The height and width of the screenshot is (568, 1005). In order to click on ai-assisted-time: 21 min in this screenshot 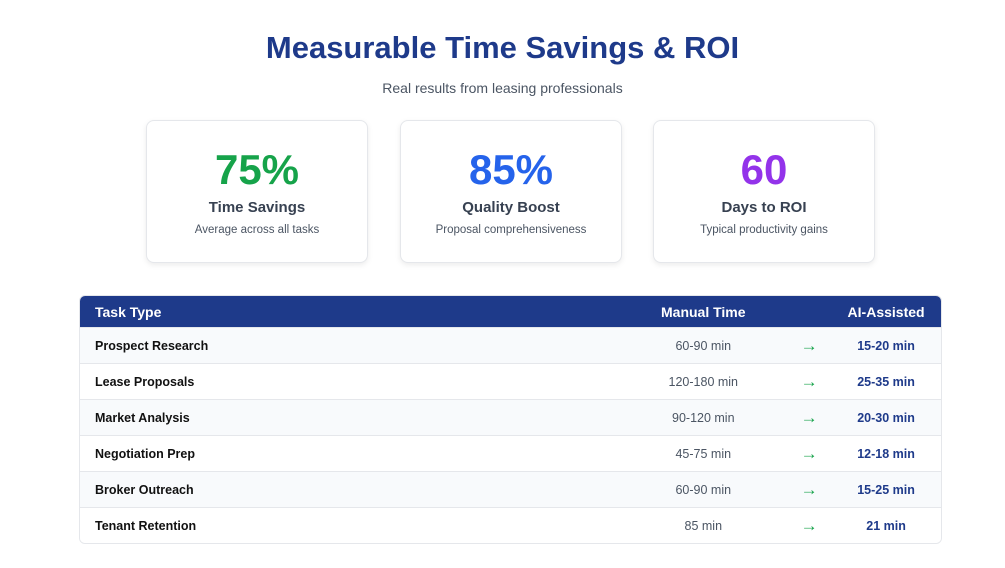, I will do `click(886, 525)`.